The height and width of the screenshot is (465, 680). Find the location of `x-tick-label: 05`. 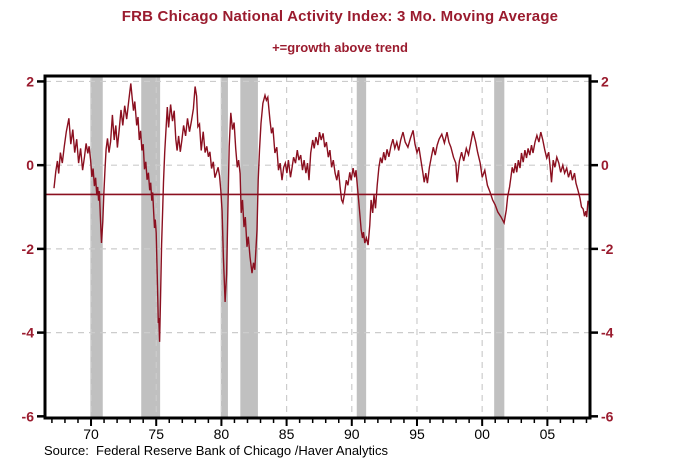

x-tick-label: 05 is located at coordinates (548, 434).